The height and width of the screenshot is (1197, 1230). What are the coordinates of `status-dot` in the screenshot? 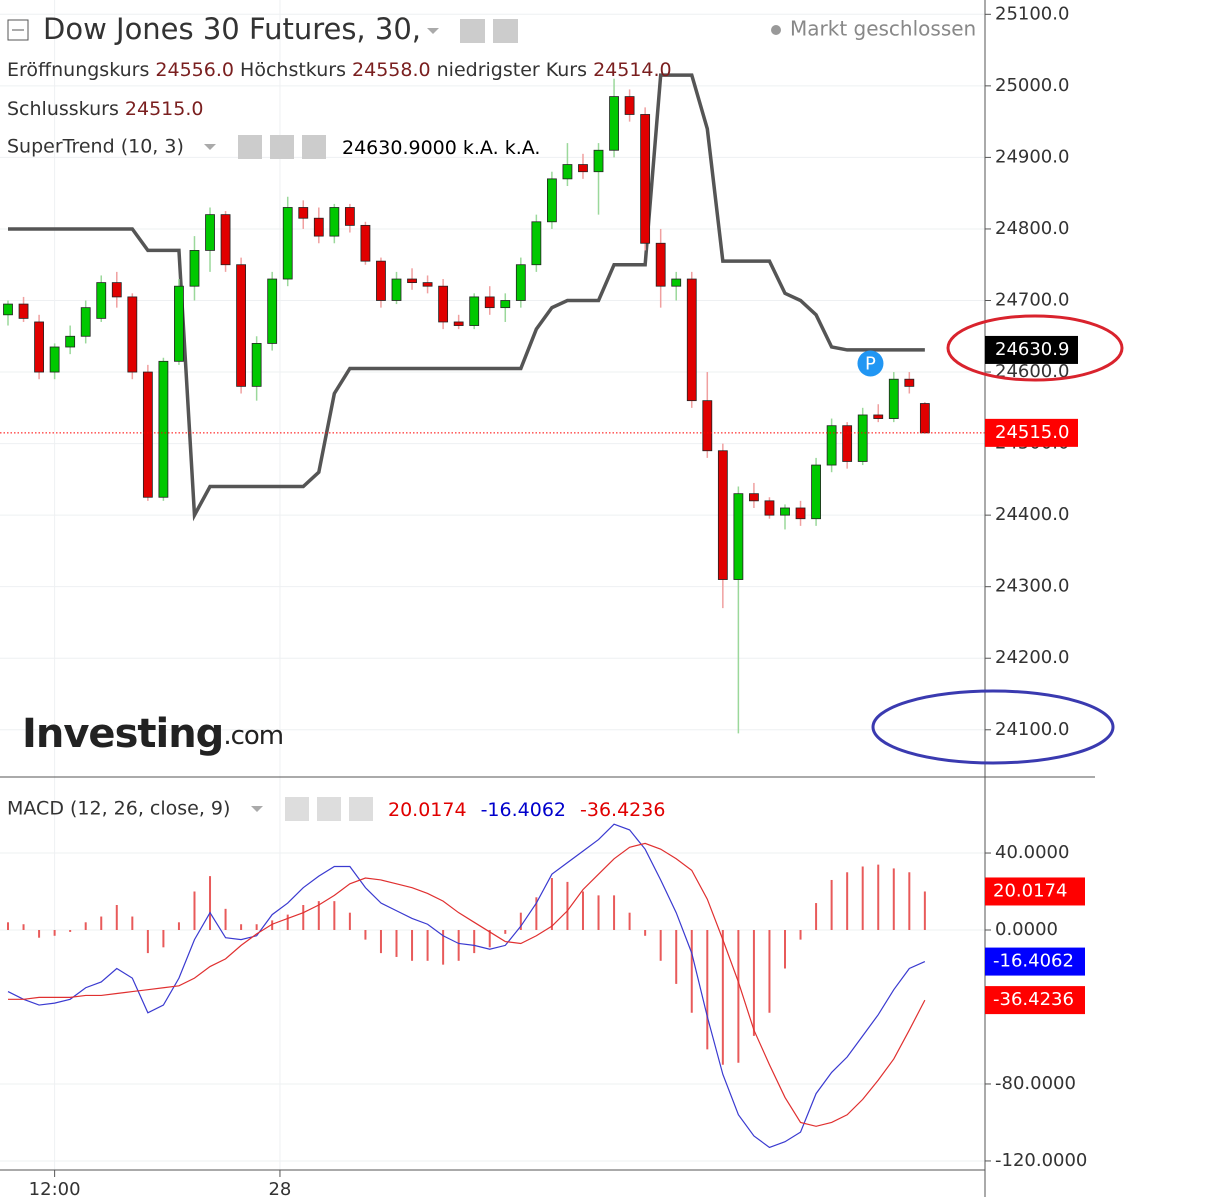 It's located at (776, 30).